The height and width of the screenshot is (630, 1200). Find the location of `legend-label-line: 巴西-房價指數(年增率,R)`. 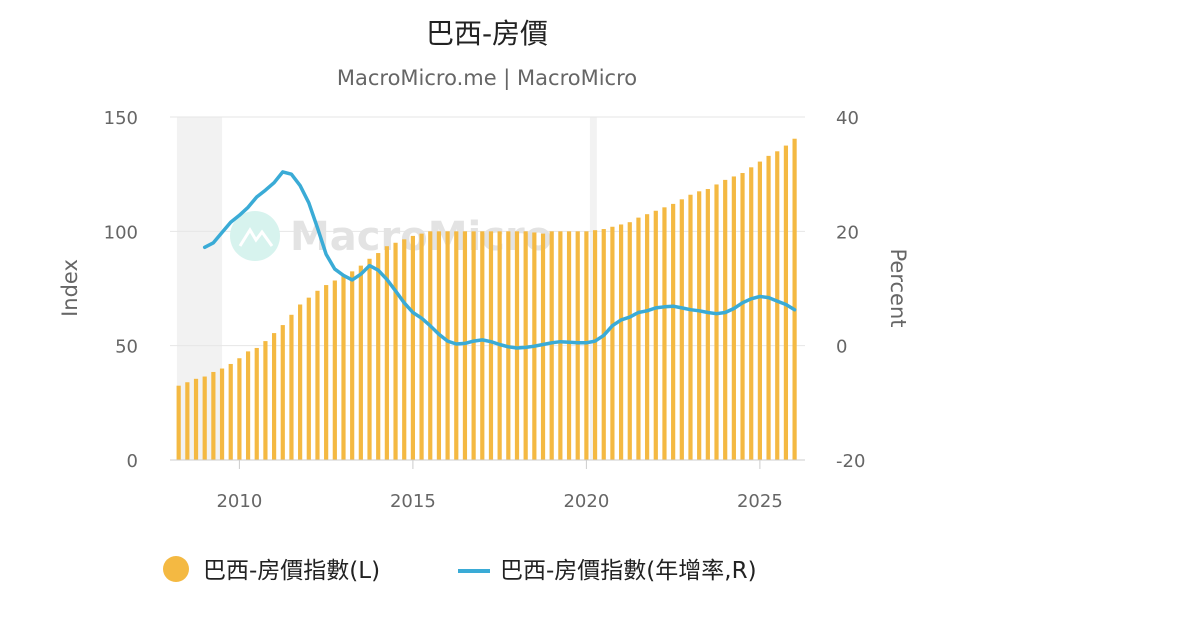

legend-label-line: 巴西-房價指數(年增率,R) is located at coordinates (628, 571).